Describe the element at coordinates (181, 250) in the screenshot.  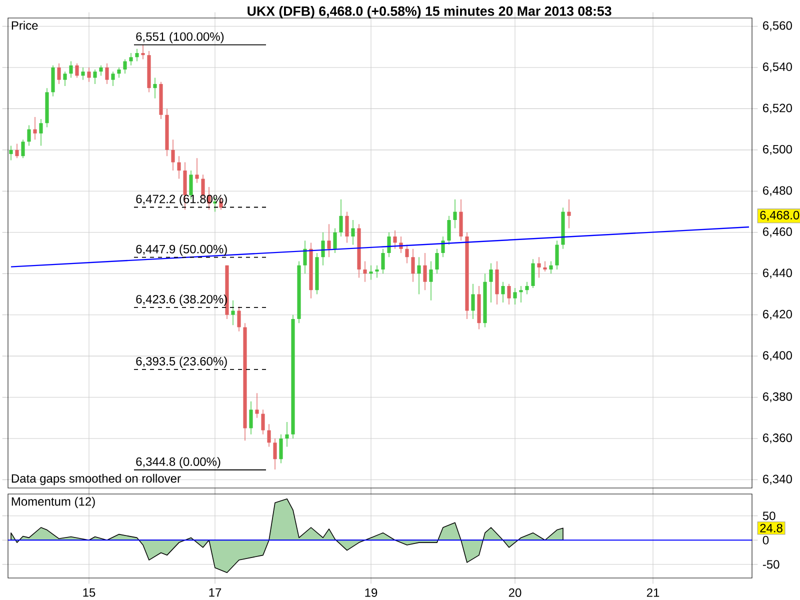
I see `ref-line-label: 6,447.9 (50.00%)` at that location.